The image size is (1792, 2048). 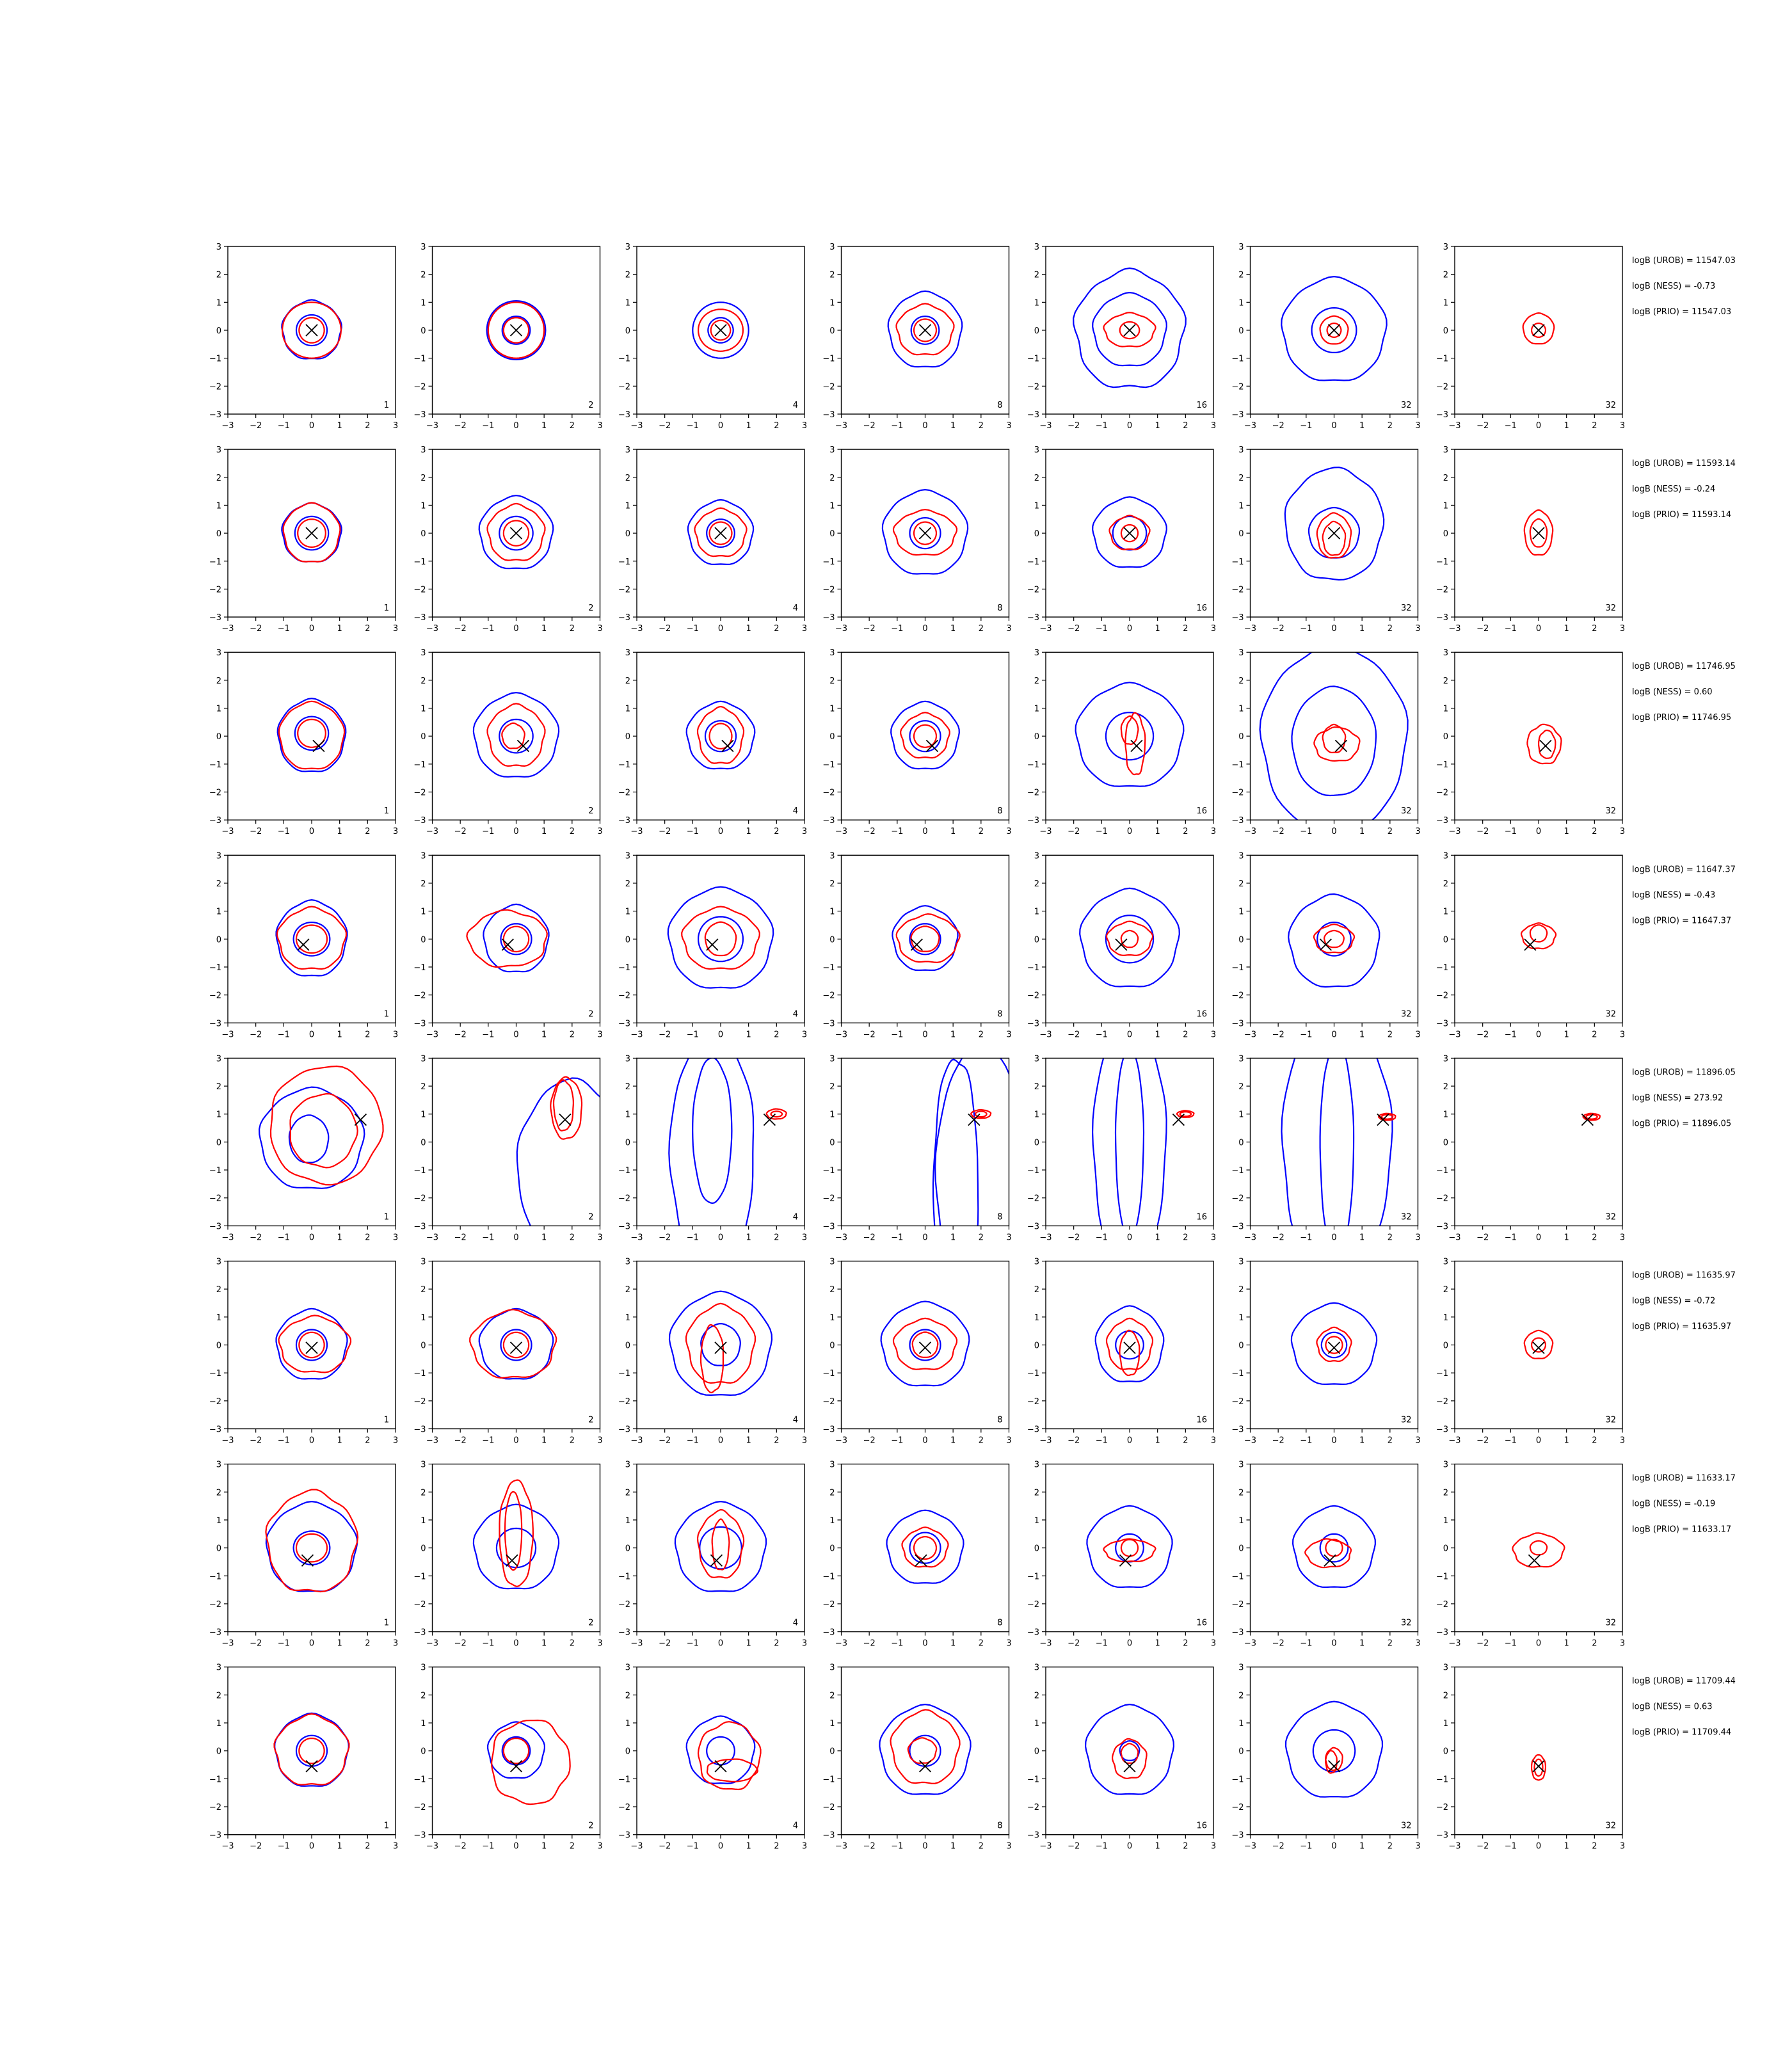 I want to click on panel-r4-c7: −3−3 −2 −2 −1 −1 0 0 1 1 2 2 3 3 32, so click(x=1530, y=945).